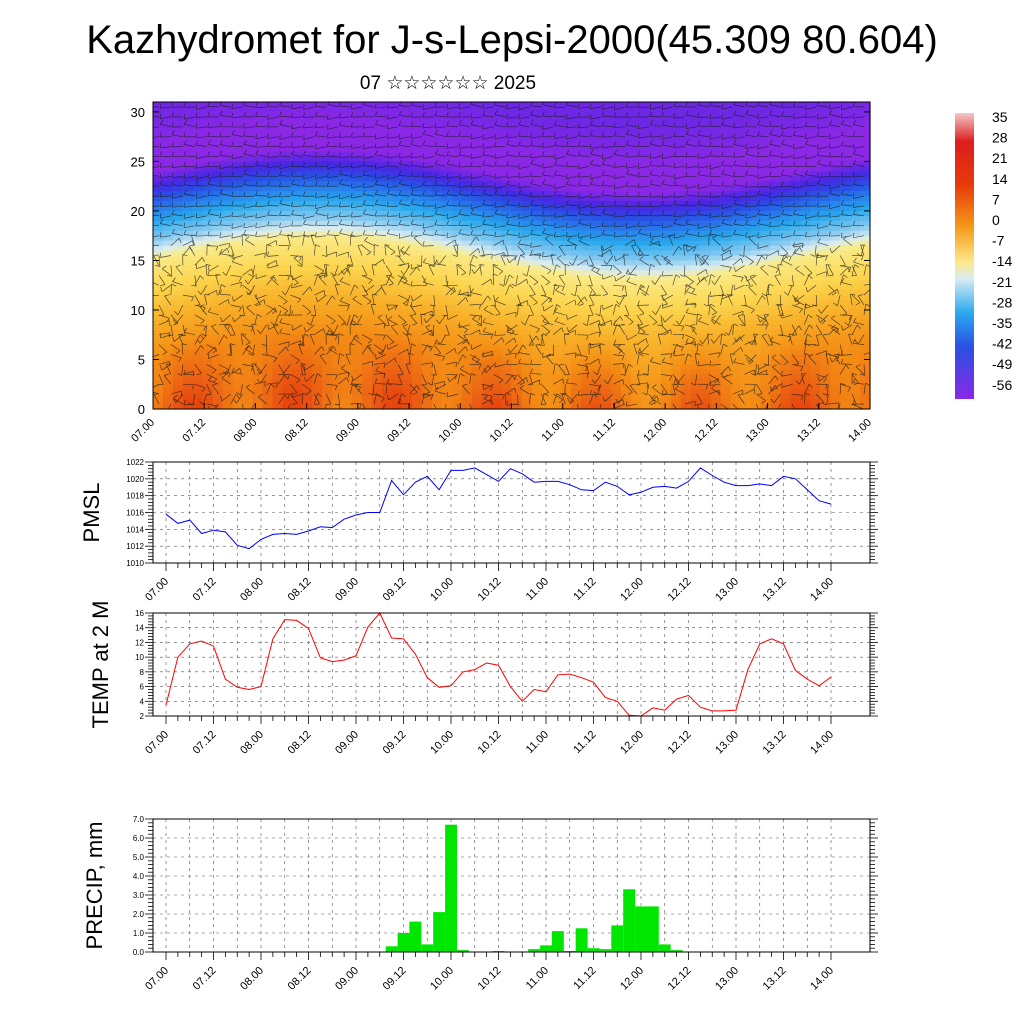  What do you see at coordinates (537, 589) in the screenshot?
I see `x-tick-label: 11.00` at bounding box center [537, 589].